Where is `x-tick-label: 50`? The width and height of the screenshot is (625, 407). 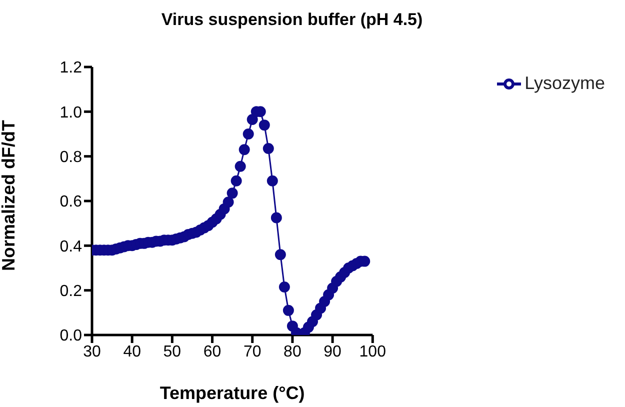
x-tick-label: 50 is located at coordinates (172, 351).